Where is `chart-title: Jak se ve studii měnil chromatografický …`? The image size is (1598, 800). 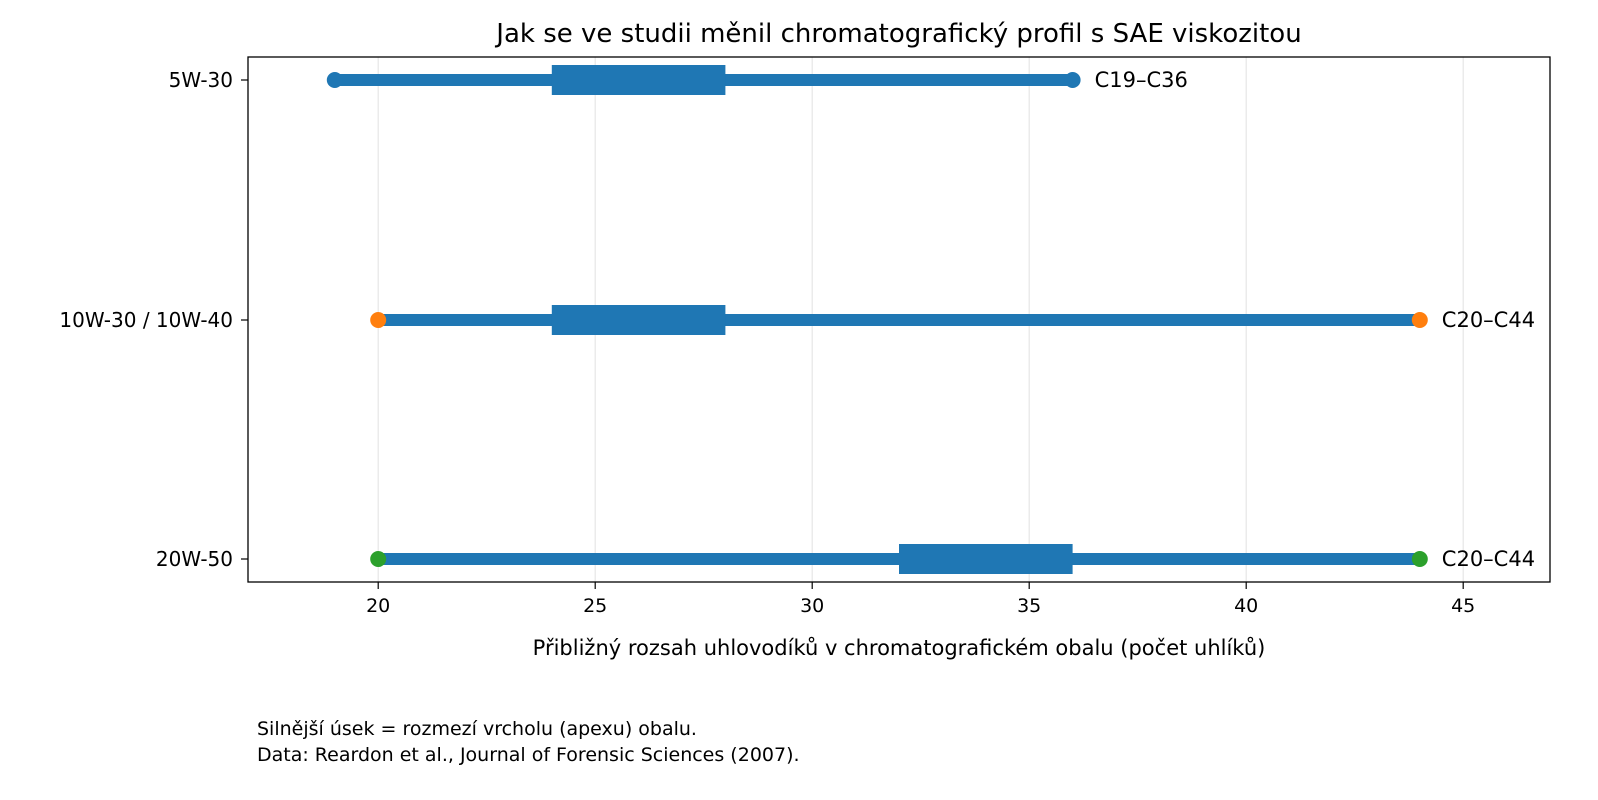 chart-title: Jak se ve studii měnil chromatografický … is located at coordinates (897, 34).